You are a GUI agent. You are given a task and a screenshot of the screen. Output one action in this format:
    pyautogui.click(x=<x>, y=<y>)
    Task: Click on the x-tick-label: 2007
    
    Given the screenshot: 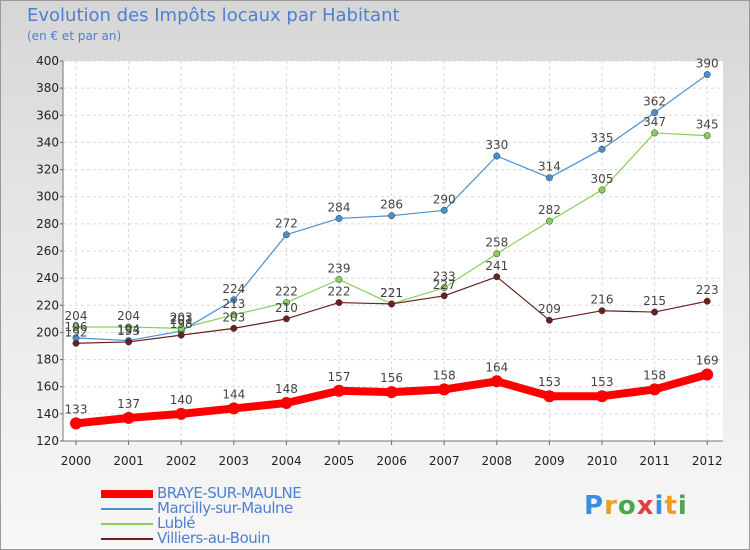 What is the action you would take?
    pyautogui.click(x=444, y=461)
    